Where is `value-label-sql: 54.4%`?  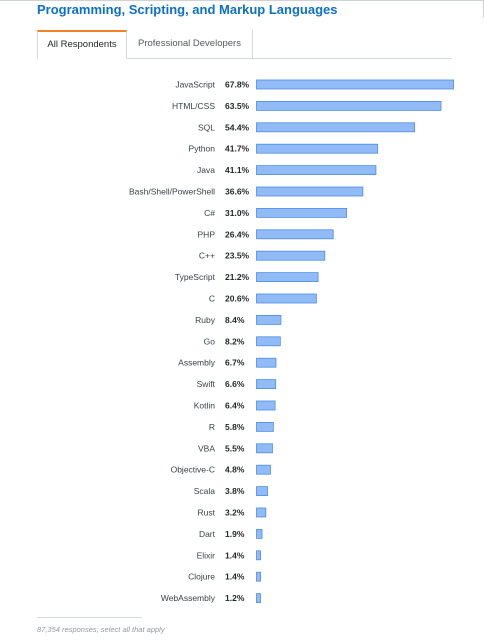
value-label-sql: 54.4% is located at coordinates (237, 127).